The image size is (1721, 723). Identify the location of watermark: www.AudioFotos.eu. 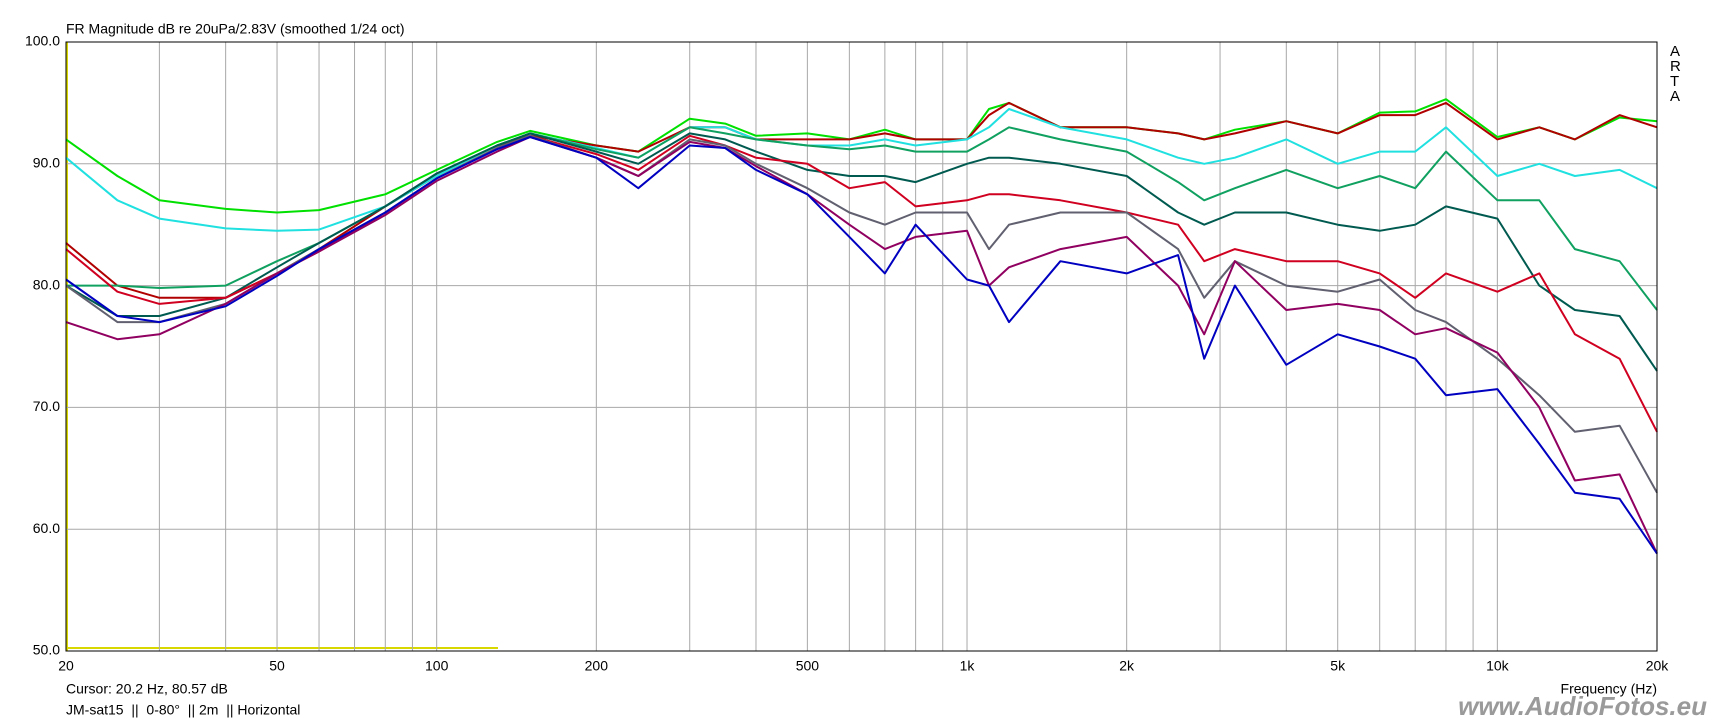
(1582, 706).